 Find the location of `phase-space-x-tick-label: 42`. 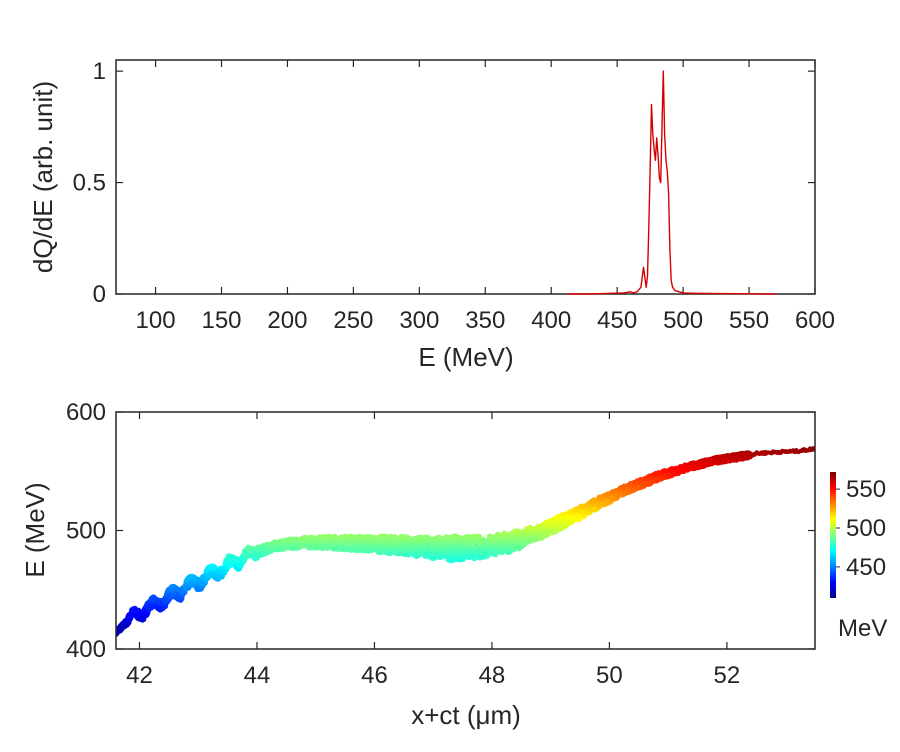

phase-space-x-tick-label: 42 is located at coordinates (139, 675).